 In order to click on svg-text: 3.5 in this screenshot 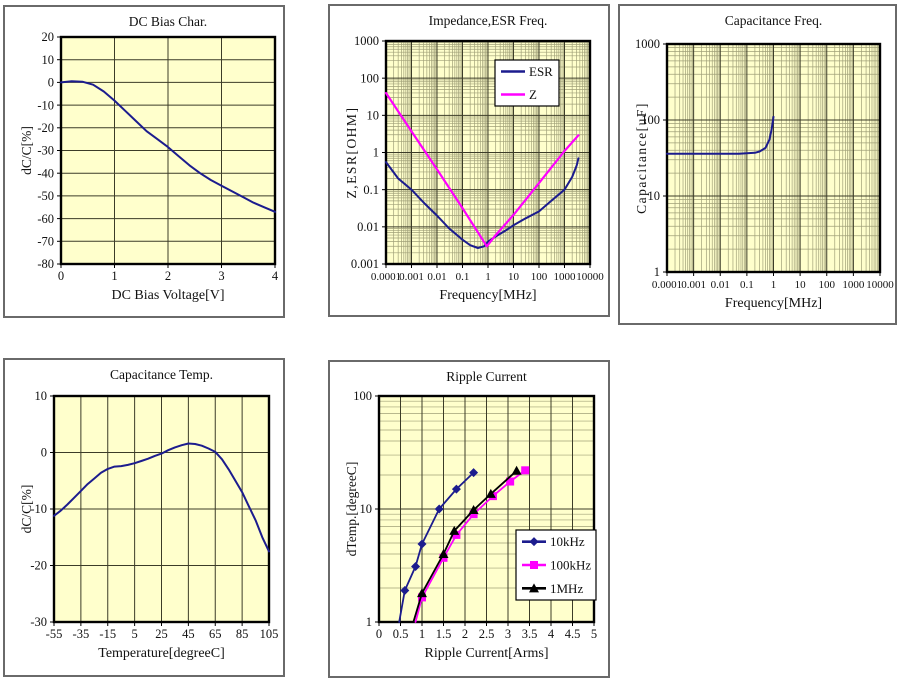, I will do `click(530, 634)`.